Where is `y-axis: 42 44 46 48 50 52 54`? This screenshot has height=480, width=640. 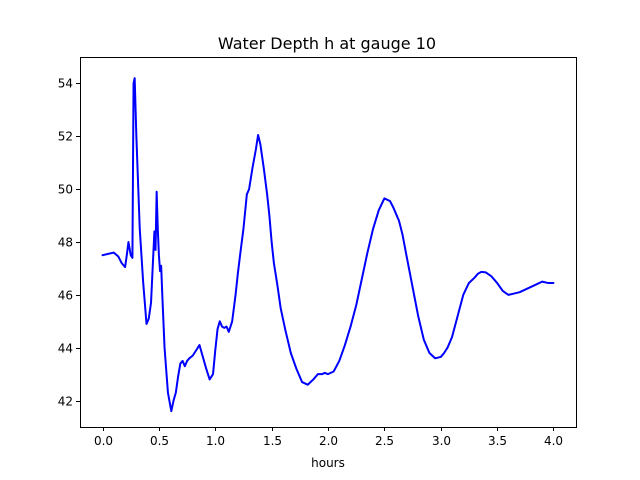
y-axis: 42 44 46 48 50 52 54 is located at coordinates (69, 243).